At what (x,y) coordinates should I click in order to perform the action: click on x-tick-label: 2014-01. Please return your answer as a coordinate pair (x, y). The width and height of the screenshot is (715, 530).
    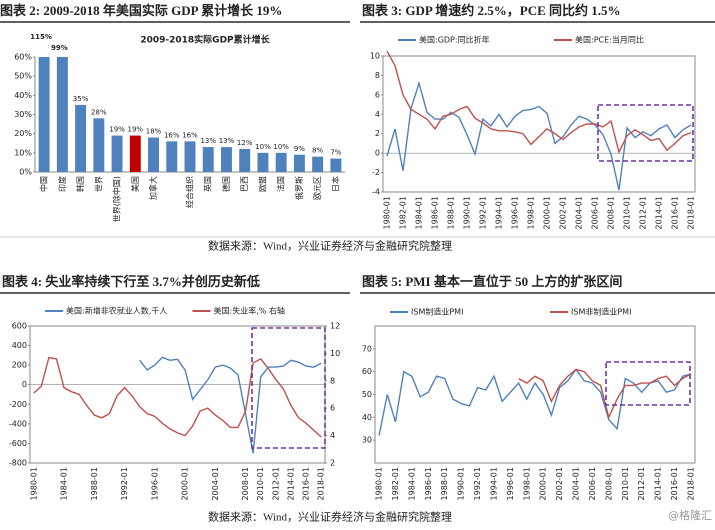
    Looking at the image, I should click on (658, 483).